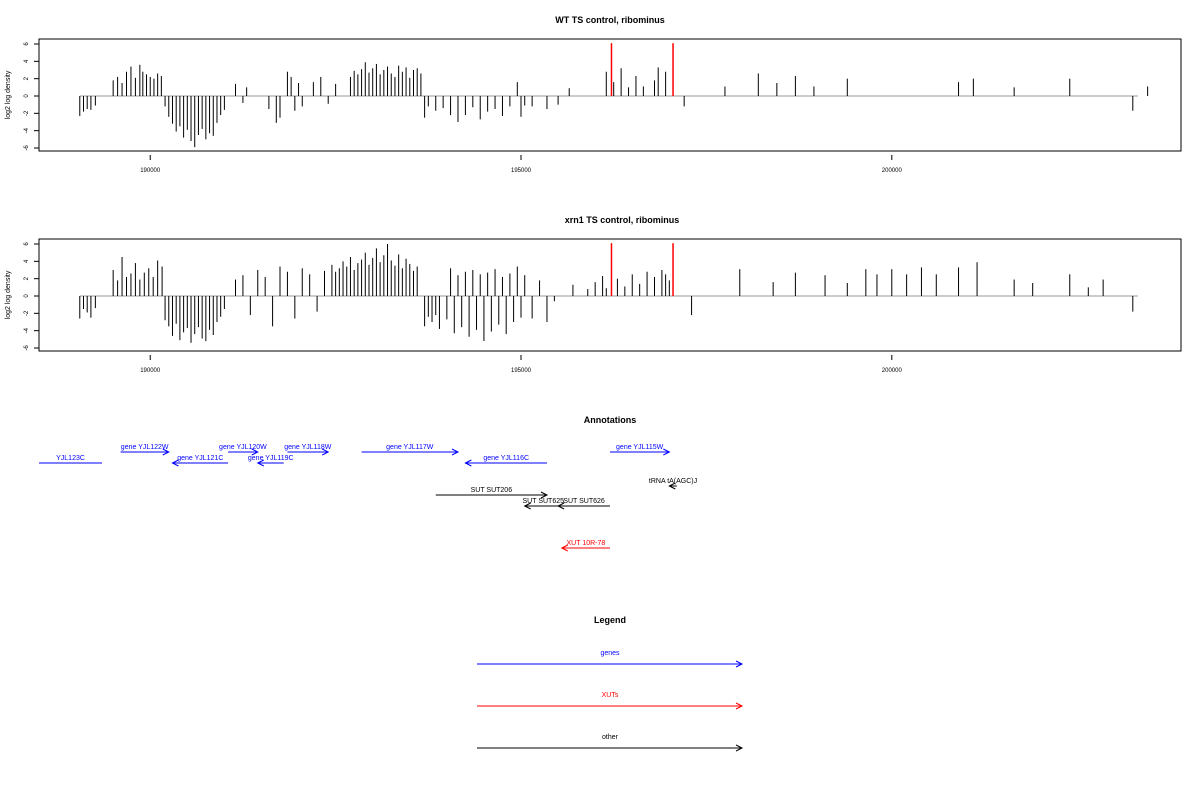 The width and height of the screenshot is (1200, 800). What do you see at coordinates (586, 543) in the screenshot?
I see `feature-label: XUT 10R-78` at bounding box center [586, 543].